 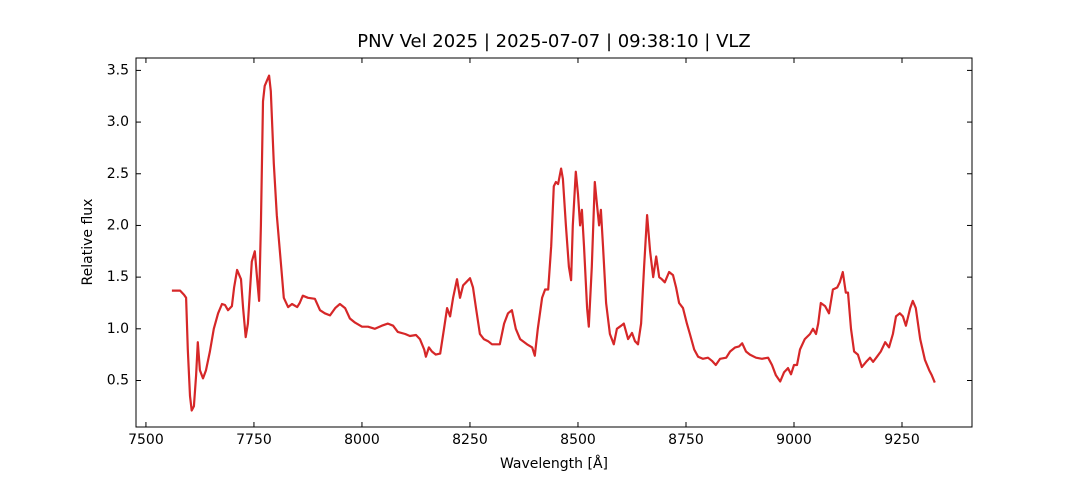 I want to click on x-tick-label: 8250, so click(x=470, y=440).